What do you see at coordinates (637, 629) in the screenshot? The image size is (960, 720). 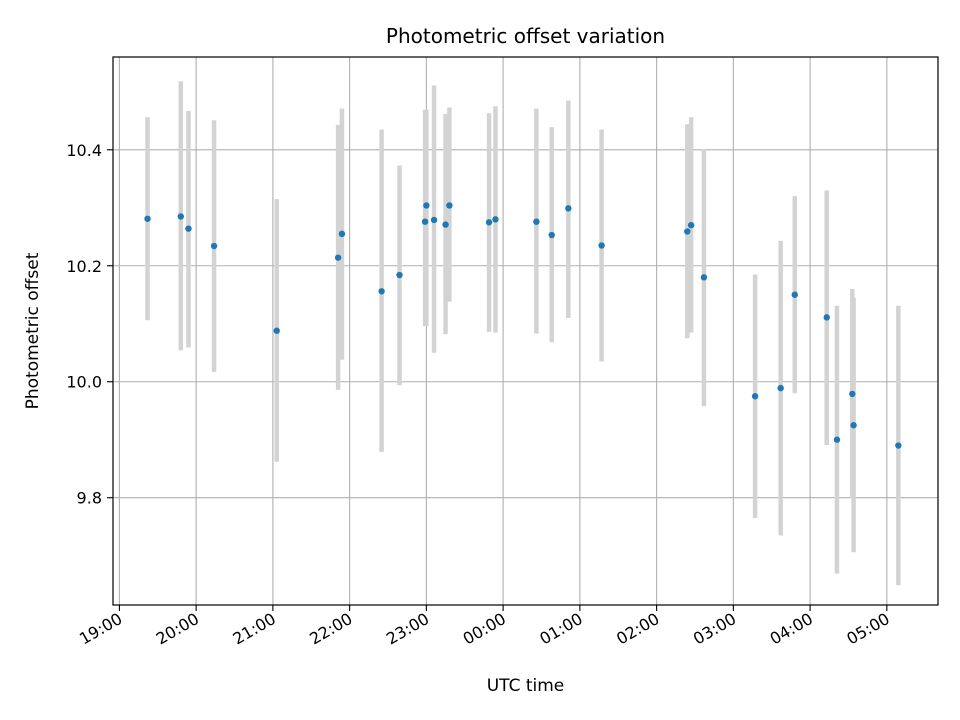 I see `x-tick-label: 02:00` at bounding box center [637, 629].